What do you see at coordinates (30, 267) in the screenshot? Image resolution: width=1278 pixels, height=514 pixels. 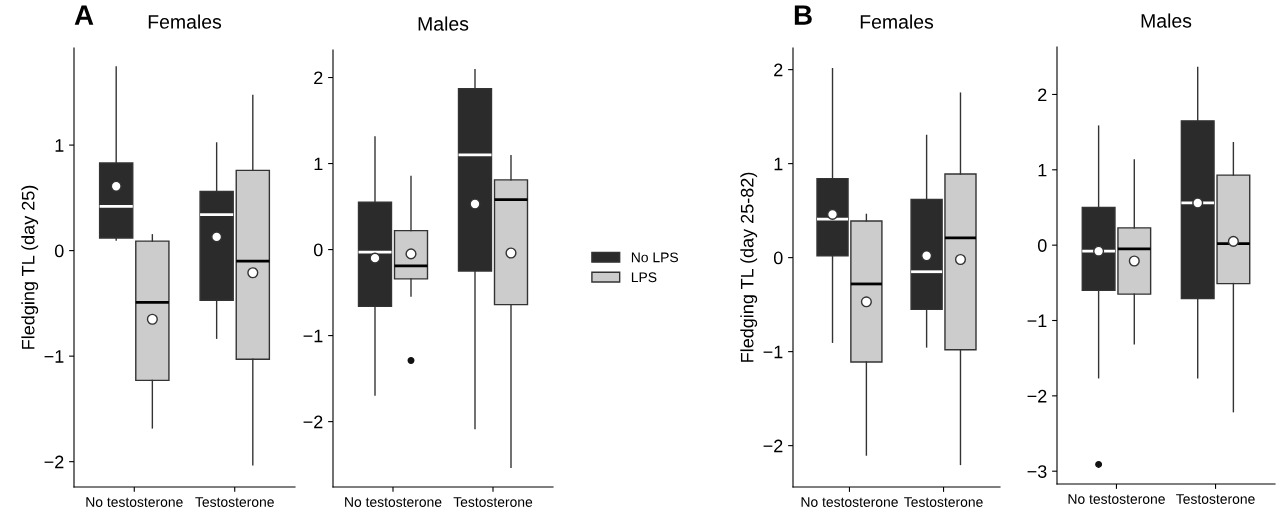 I see `y-axis-title: Fledging TL (day 25)` at bounding box center [30, 267].